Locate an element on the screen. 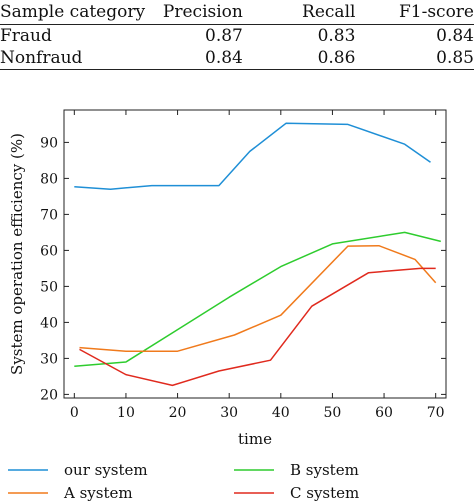  series-line is located at coordinates (252, 156).